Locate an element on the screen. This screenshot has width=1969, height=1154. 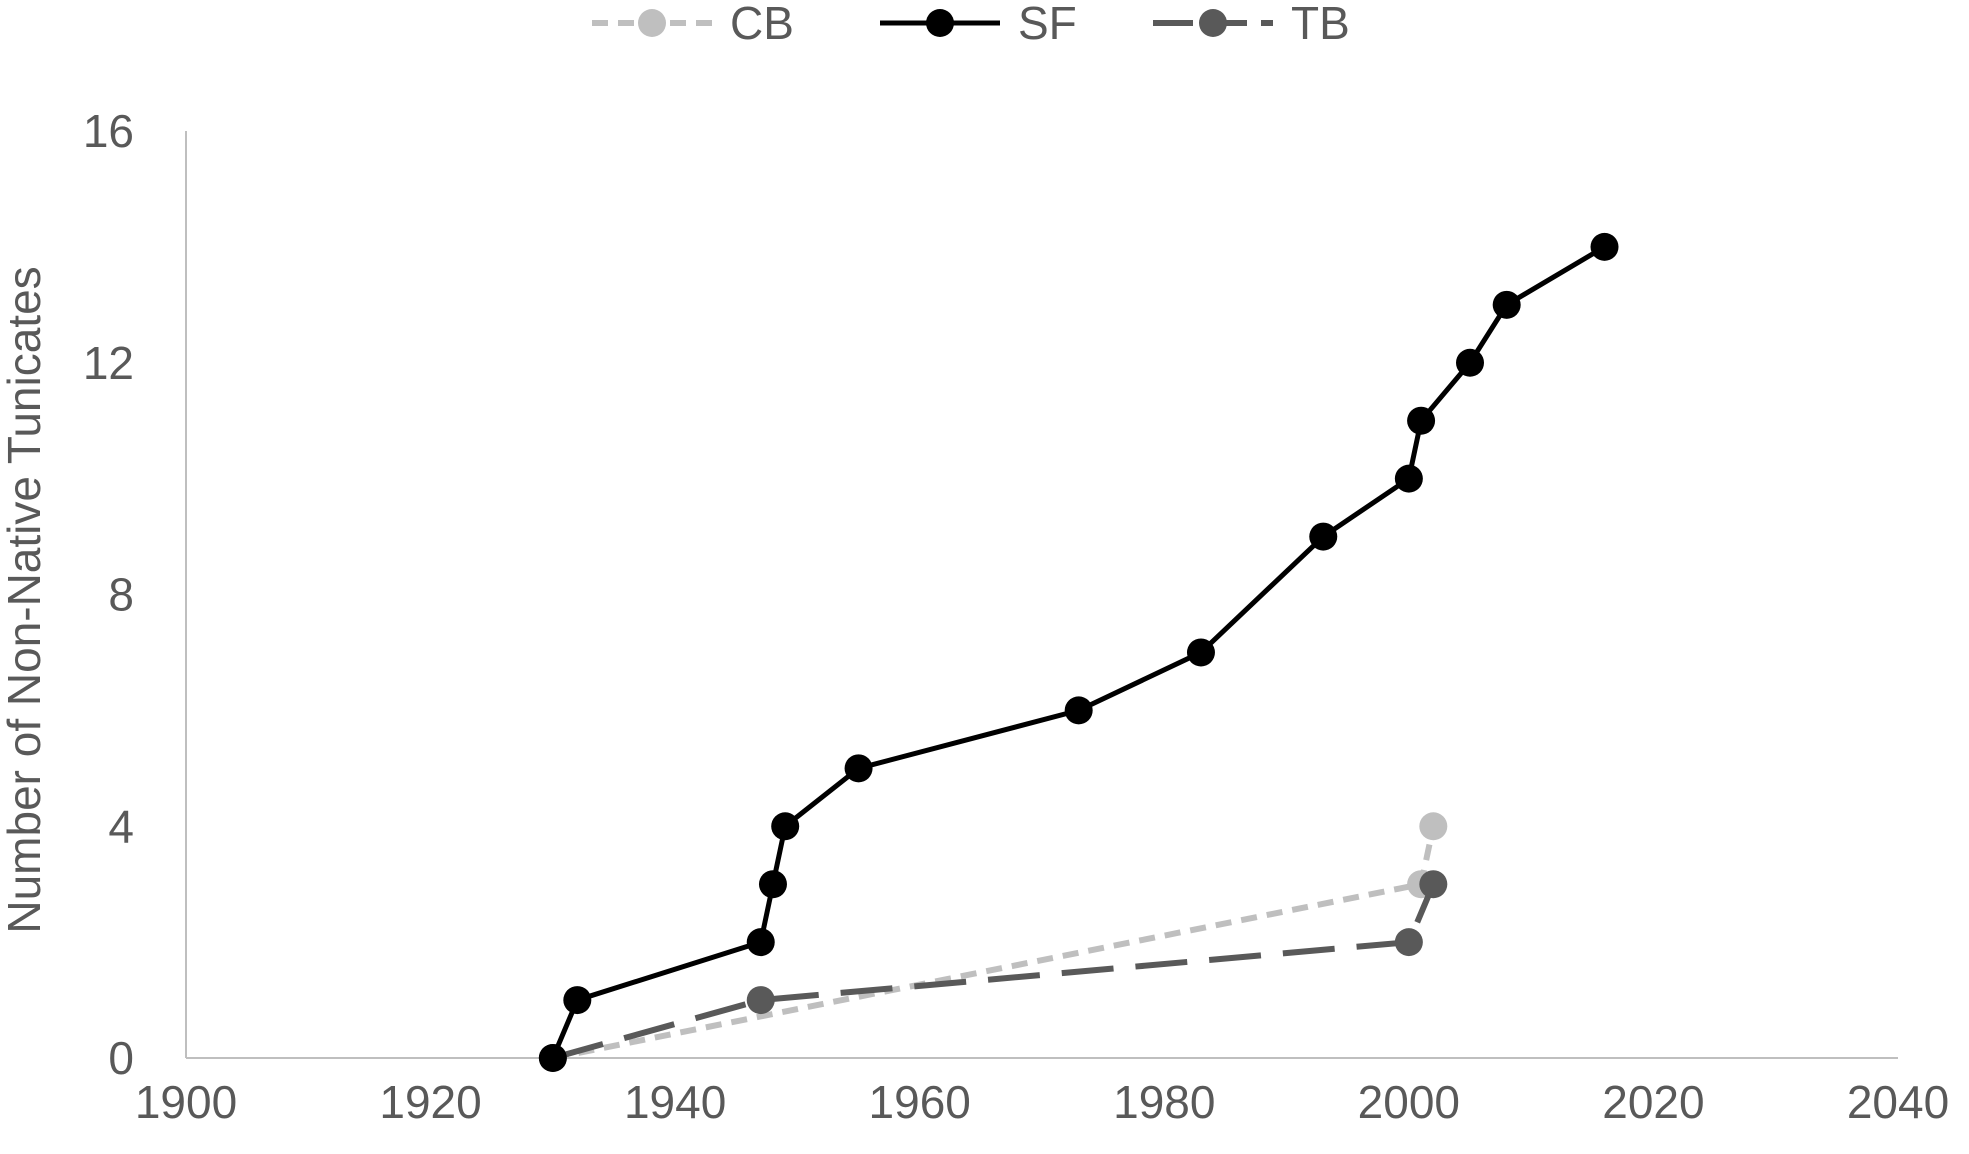
x-tick-label: 1900 is located at coordinates (186, 1102).